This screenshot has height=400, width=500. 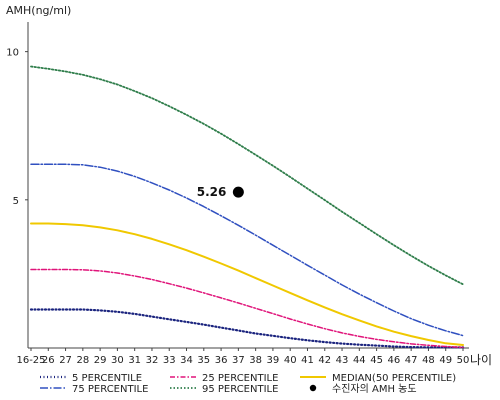 What do you see at coordinates (65, 360) in the screenshot?
I see `x-tick-label: 27` at bounding box center [65, 360].